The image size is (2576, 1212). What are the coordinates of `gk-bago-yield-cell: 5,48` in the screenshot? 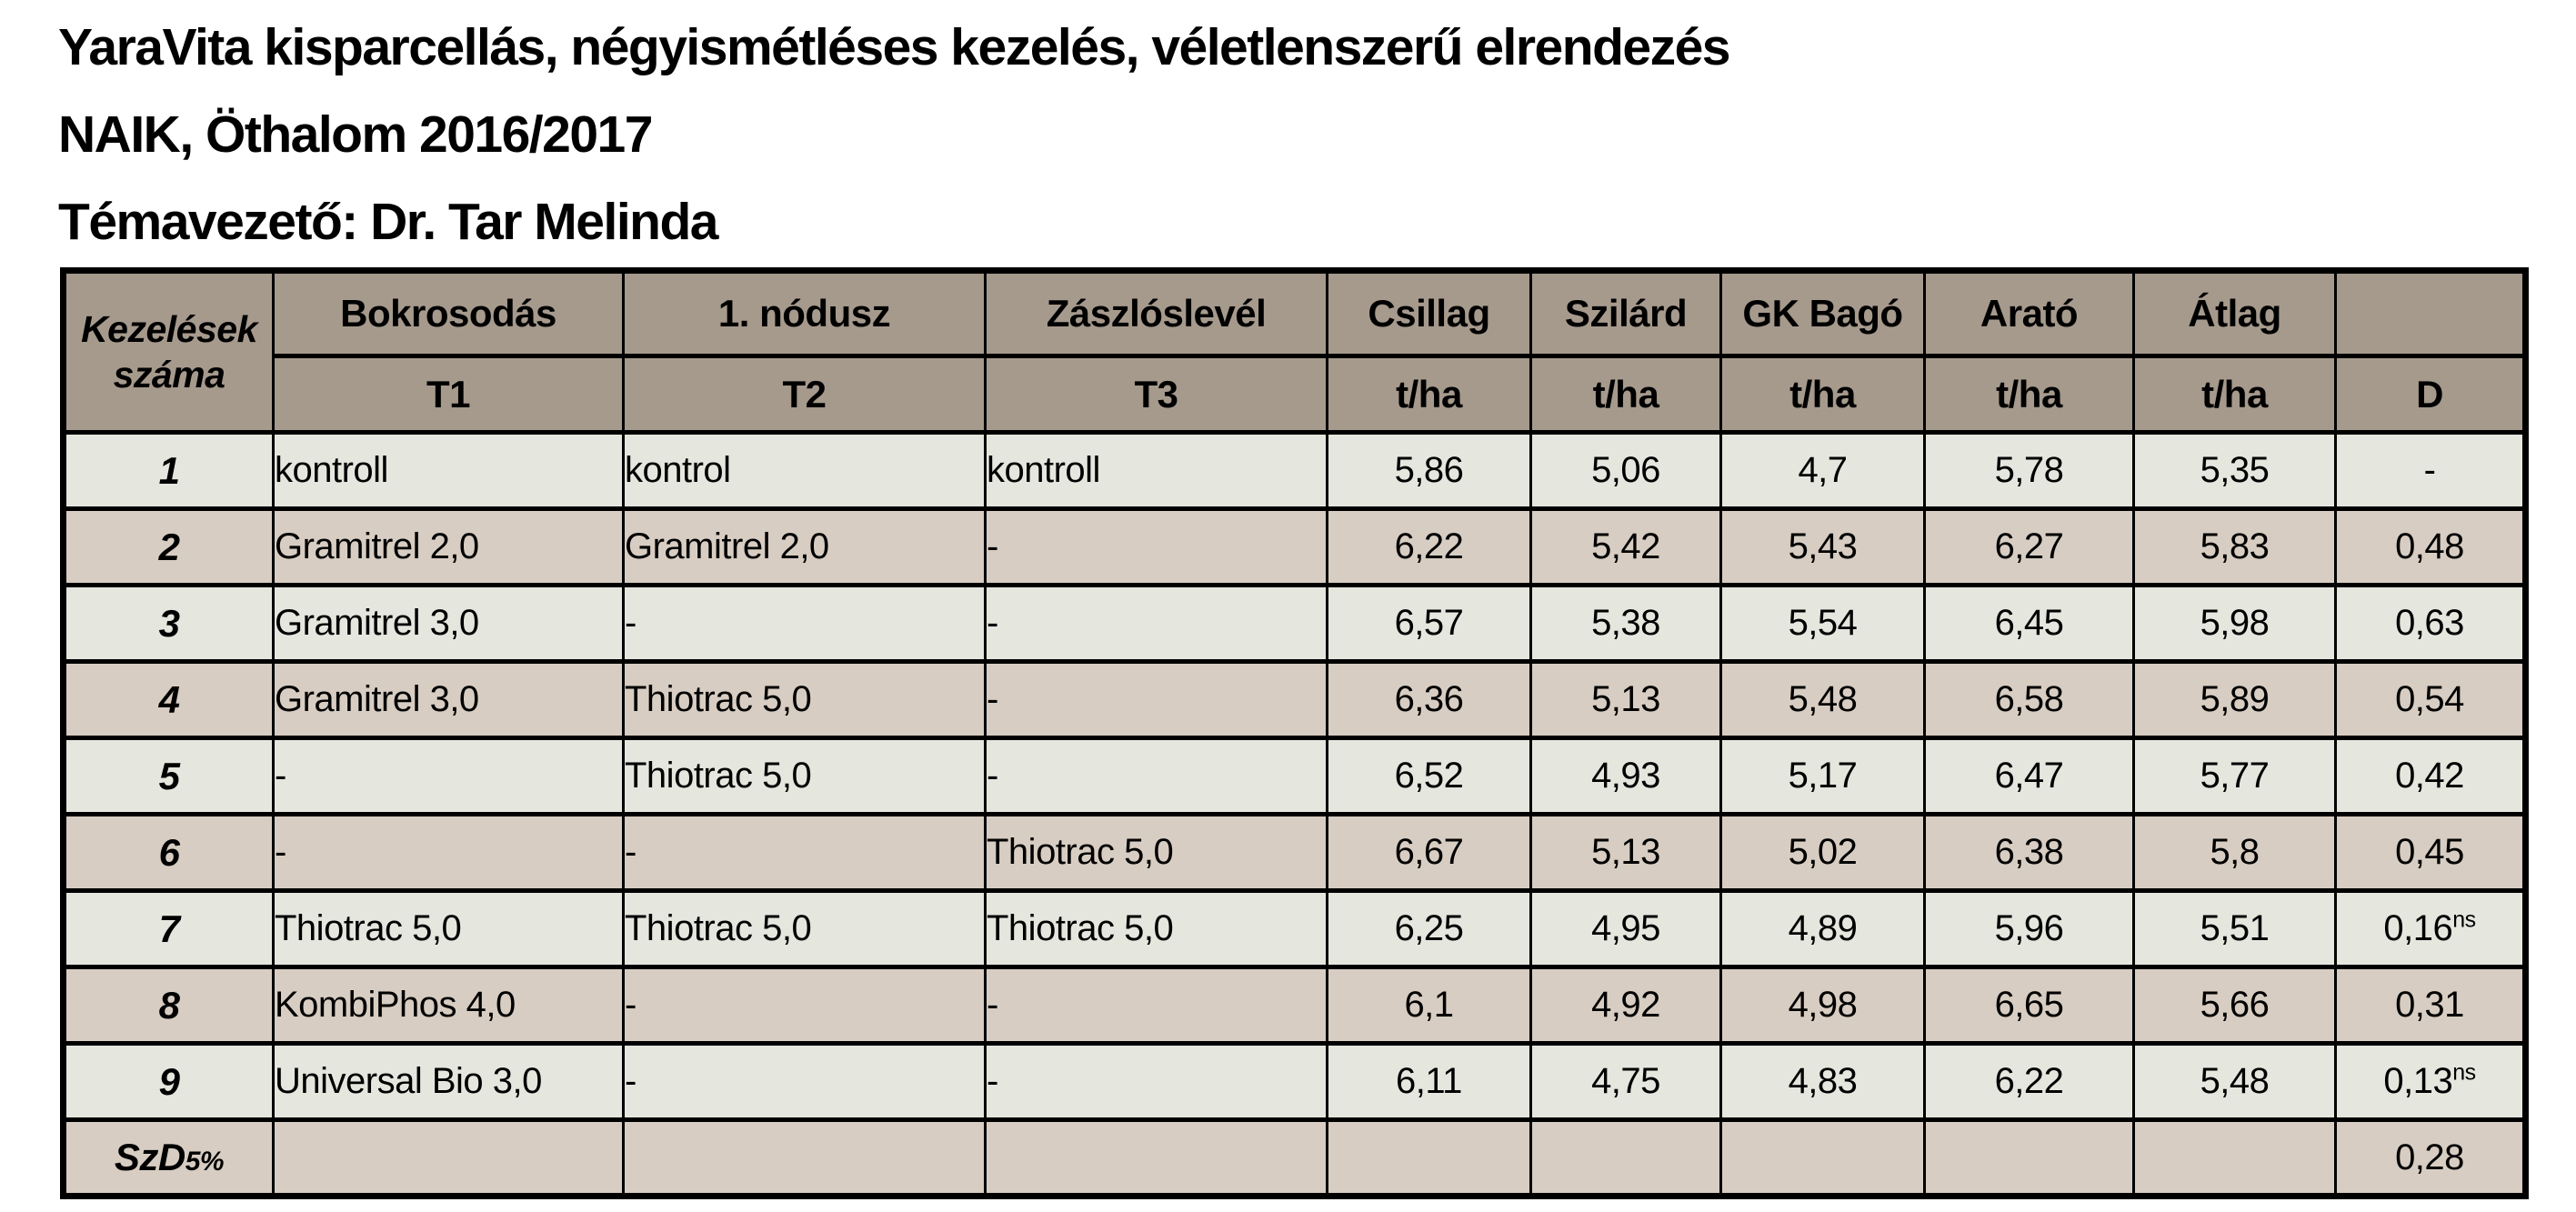 It's located at (1822, 699).